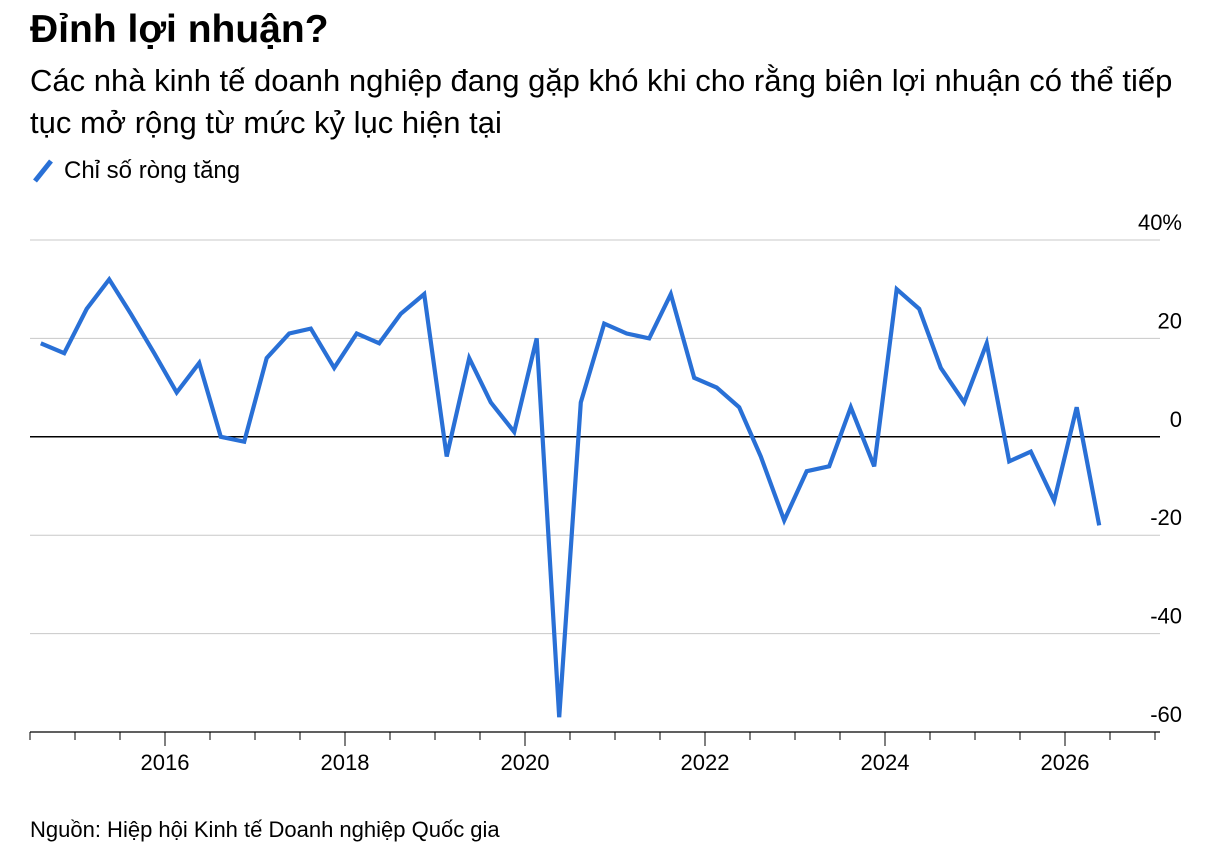 The width and height of the screenshot is (1222, 864). I want to click on y-axis-labels: 40% 20 0 -20 -40 -60, so click(1160, 468).